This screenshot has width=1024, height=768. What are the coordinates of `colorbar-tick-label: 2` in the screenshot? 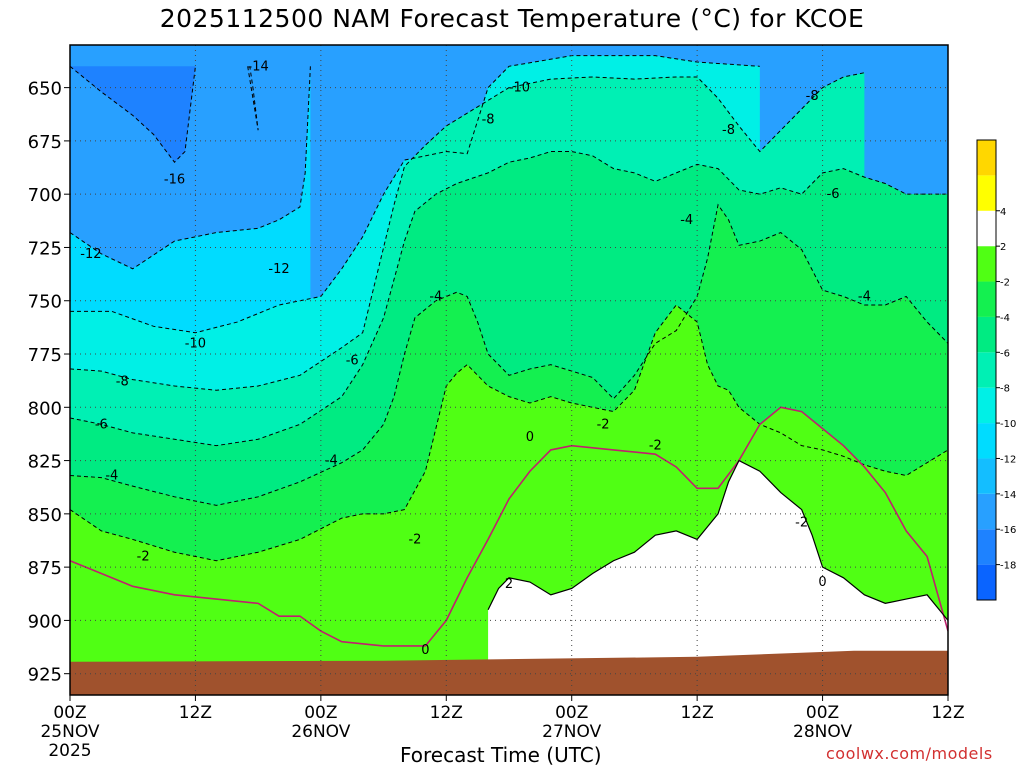 It's located at (1003, 247).